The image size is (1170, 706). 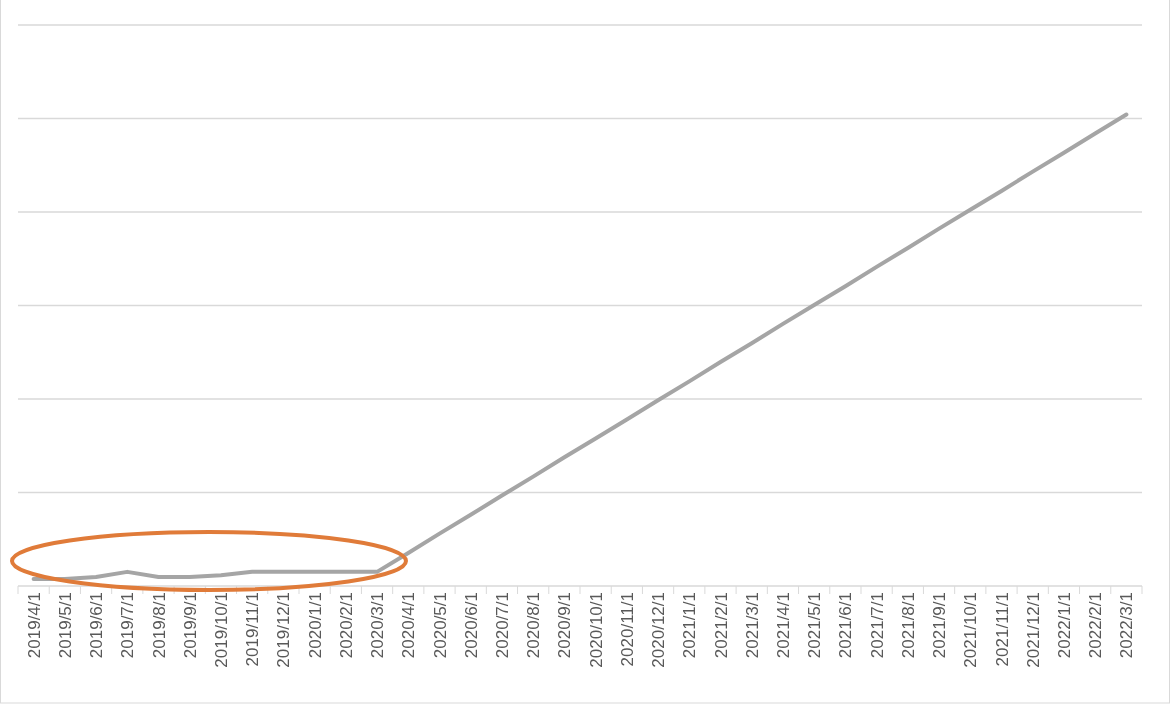 What do you see at coordinates (565, 625) in the screenshot?
I see `x-tick-label: 2020/9/1` at bounding box center [565, 625].